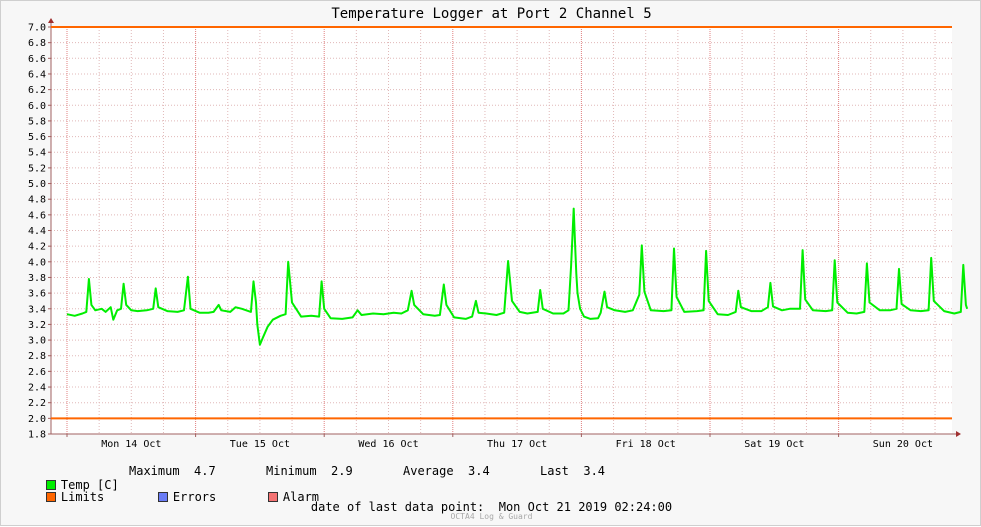 This screenshot has height=527, width=981. I want to click on last-value: 3.4, so click(594, 471).